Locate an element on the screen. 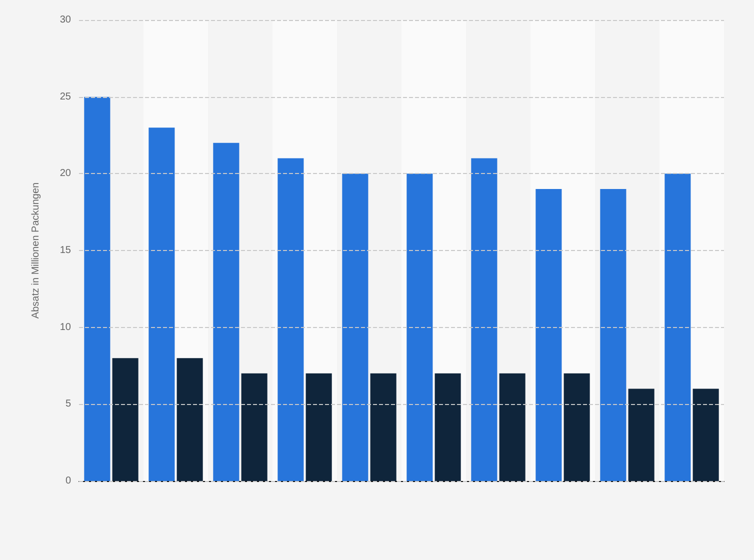  y-tick-label: 5 is located at coordinates (68, 404).